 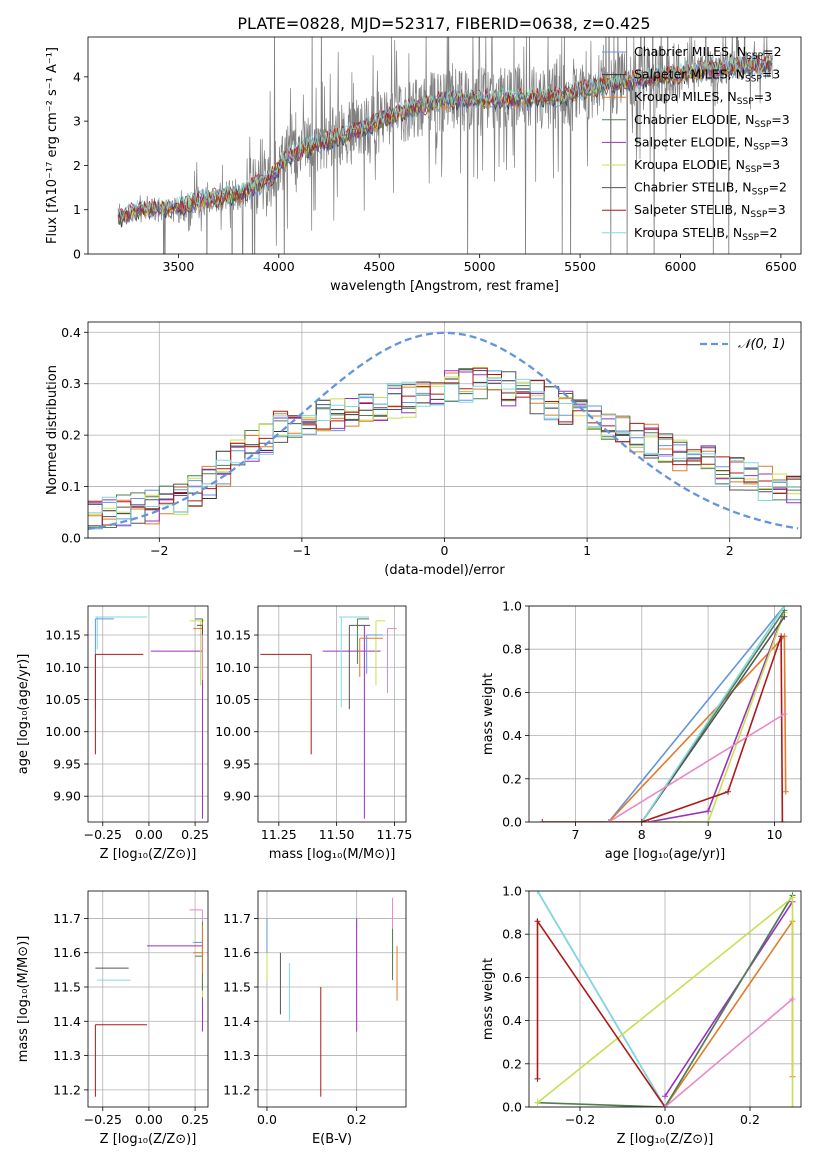 What do you see at coordinates (443, 431) in the screenshot?
I see `normal-distribution-curve` at bounding box center [443, 431].